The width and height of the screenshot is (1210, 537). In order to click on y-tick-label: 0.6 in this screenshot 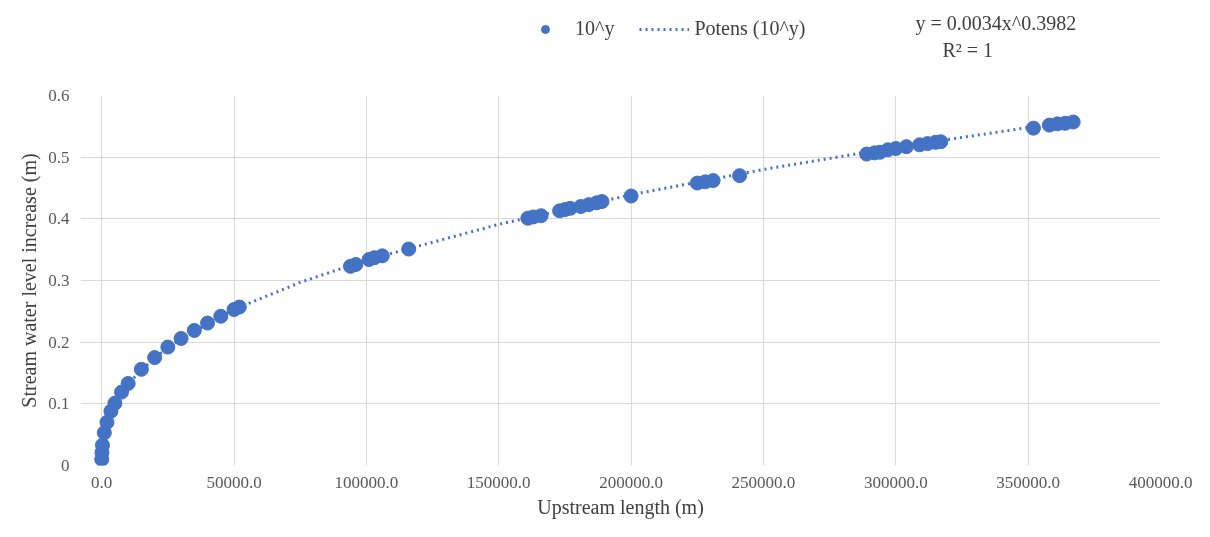, I will do `click(59, 95)`.